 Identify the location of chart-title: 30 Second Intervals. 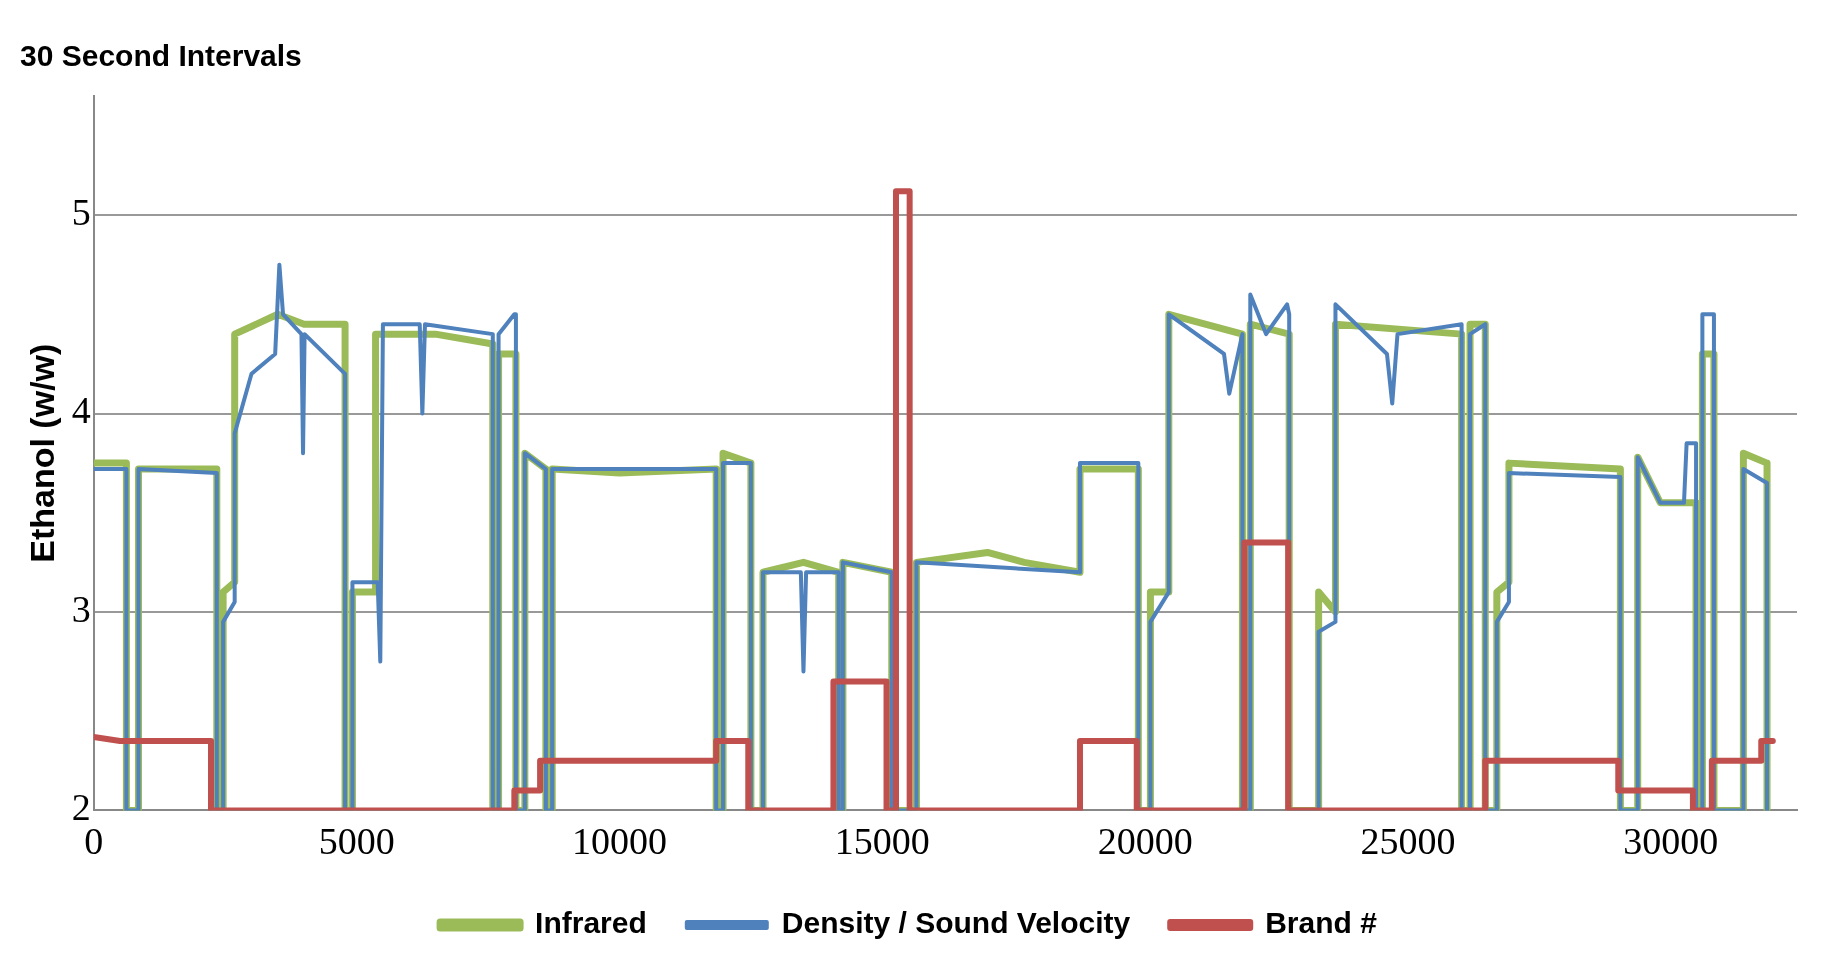
(161, 56).